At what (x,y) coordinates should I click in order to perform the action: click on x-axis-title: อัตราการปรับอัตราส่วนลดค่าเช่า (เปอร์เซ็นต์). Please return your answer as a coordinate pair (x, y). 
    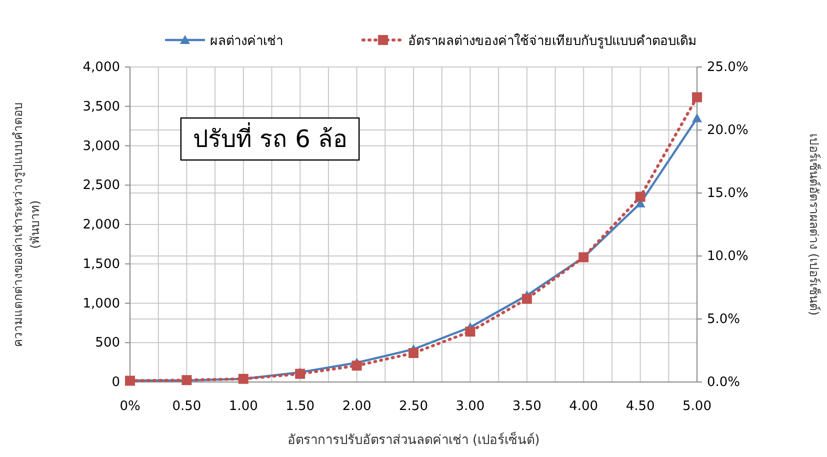
    Looking at the image, I should click on (413, 439).